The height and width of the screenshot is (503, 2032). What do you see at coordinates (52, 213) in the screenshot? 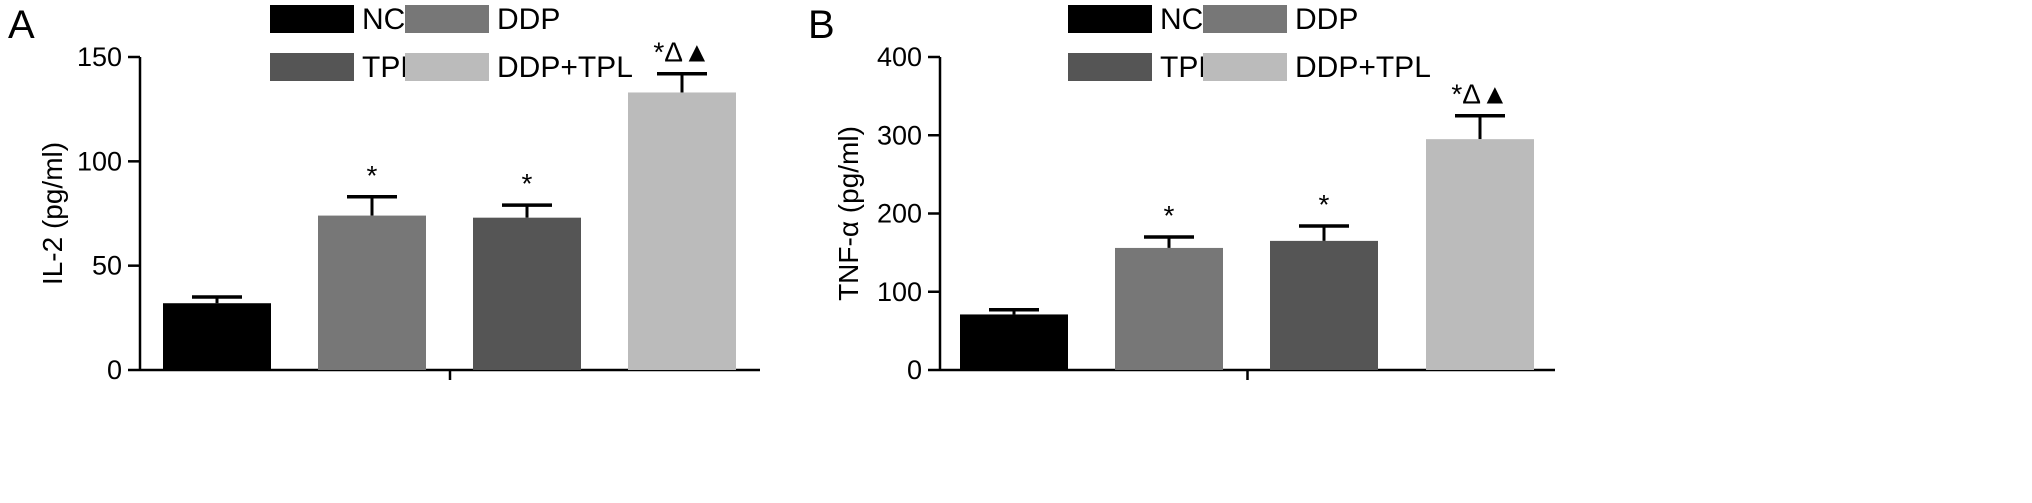
I see `y-axis-label: IL-2 (pg/ml)` at bounding box center [52, 213].